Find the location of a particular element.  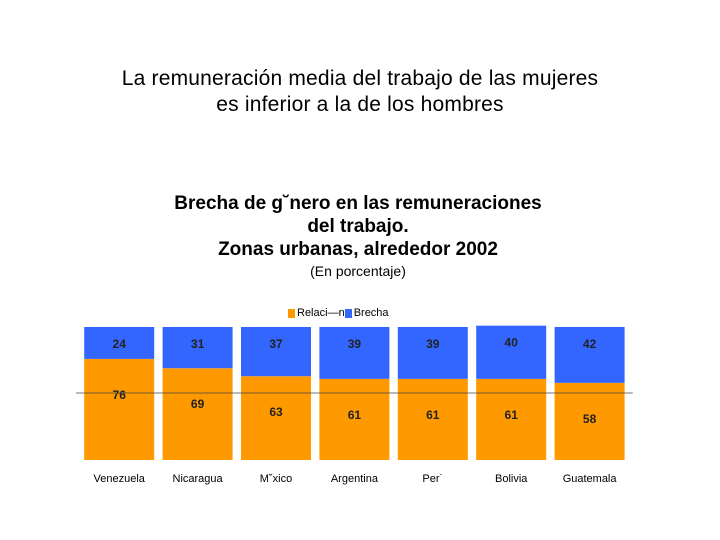

data-label-relacion-2: 63 is located at coordinates (276, 412).